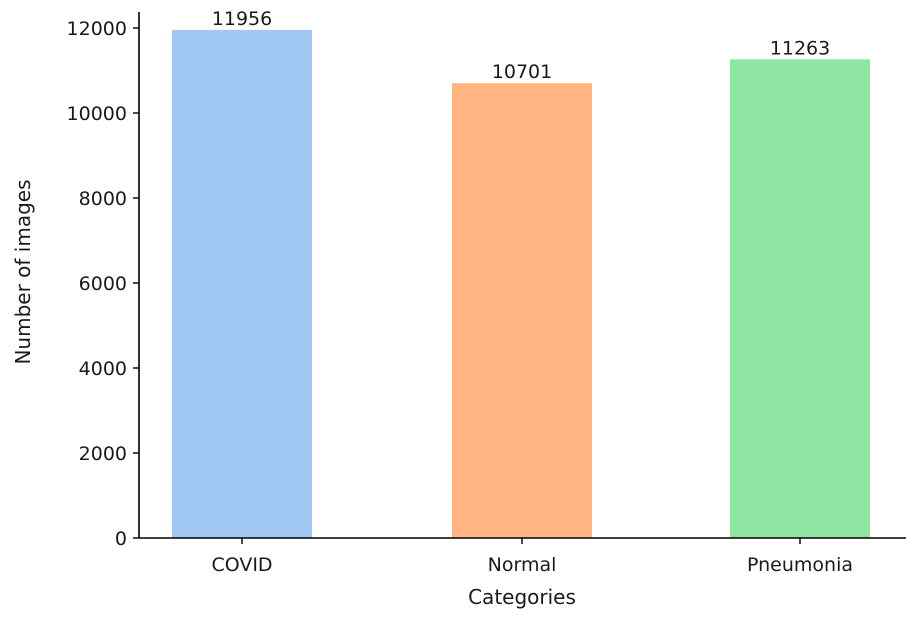  I want to click on y-tick-label: 0, so click(121, 539).